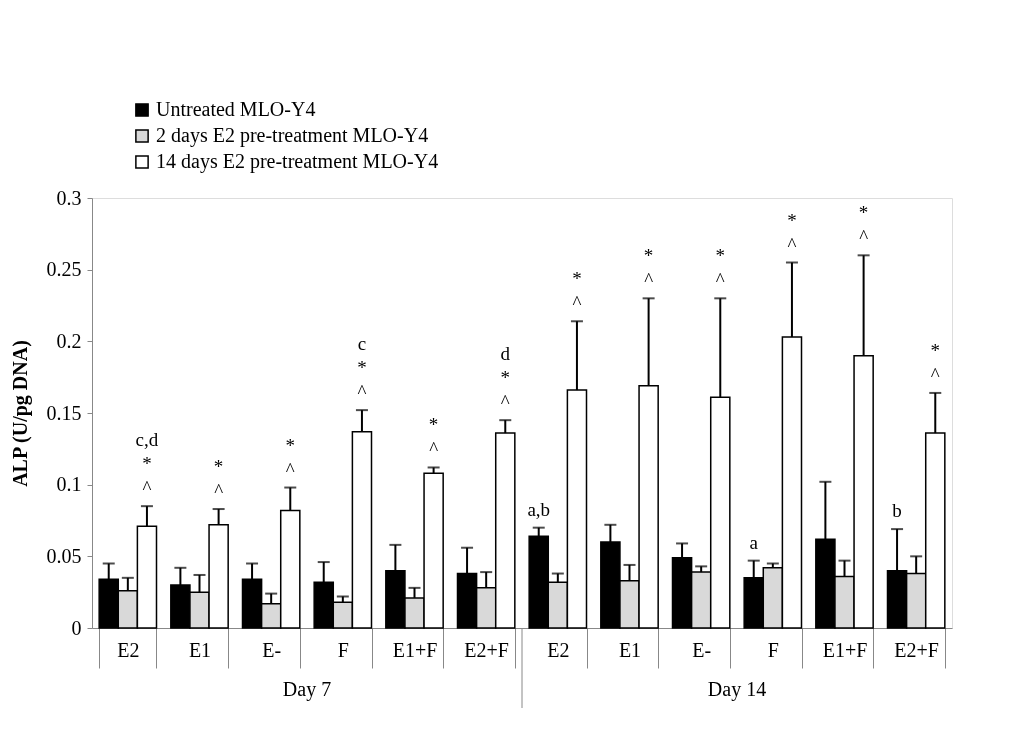 This screenshot has width=1022, height=738. Describe the element at coordinates (539, 509) in the screenshot. I see `data-label: a,b` at that location.